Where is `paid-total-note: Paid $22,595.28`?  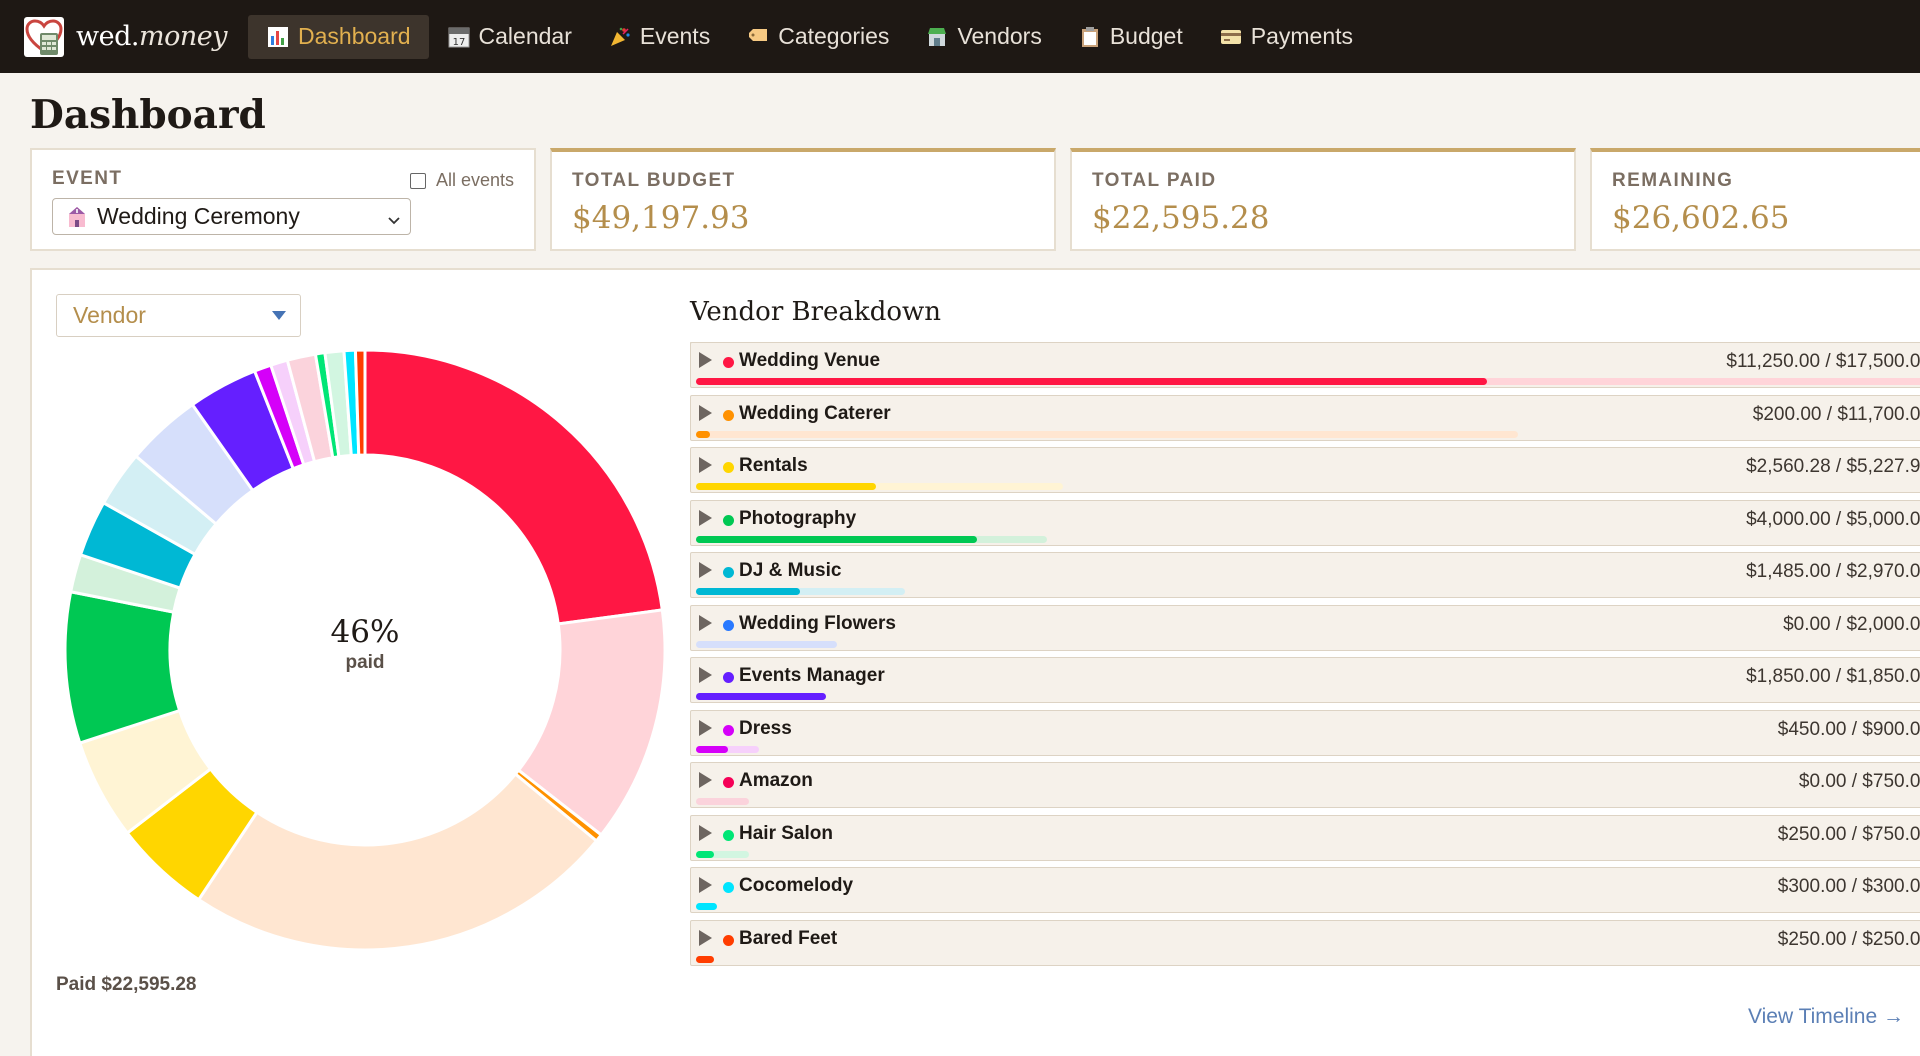
paid-total-note: Paid $22,595.28 is located at coordinates (126, 984).